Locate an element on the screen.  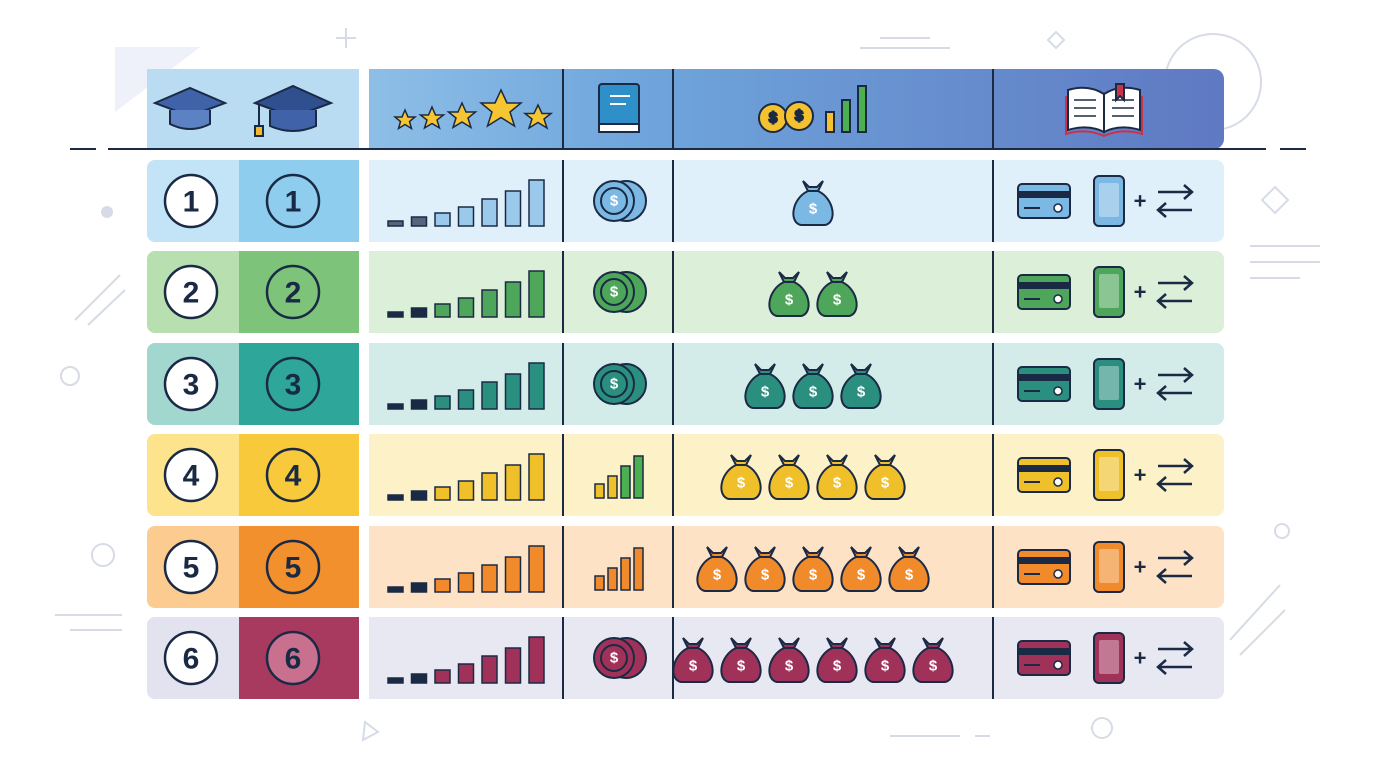
level-number: 5 is located at coordinates (293, 568).